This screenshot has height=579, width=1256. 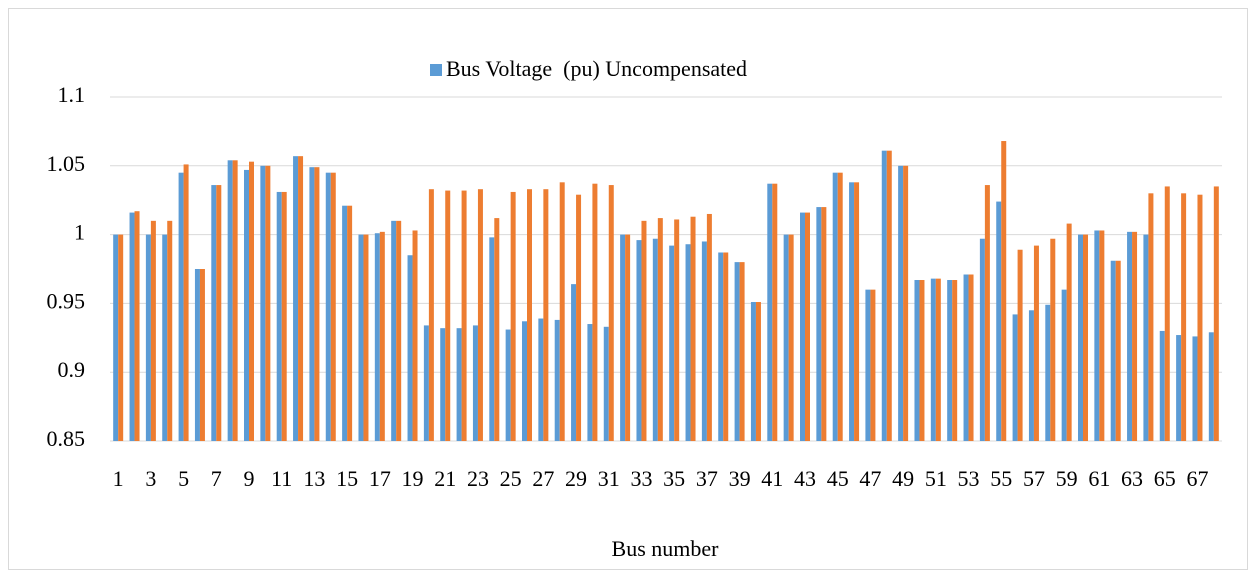 I want to click on x-tick-label: 49, so click(x=903, y=478).